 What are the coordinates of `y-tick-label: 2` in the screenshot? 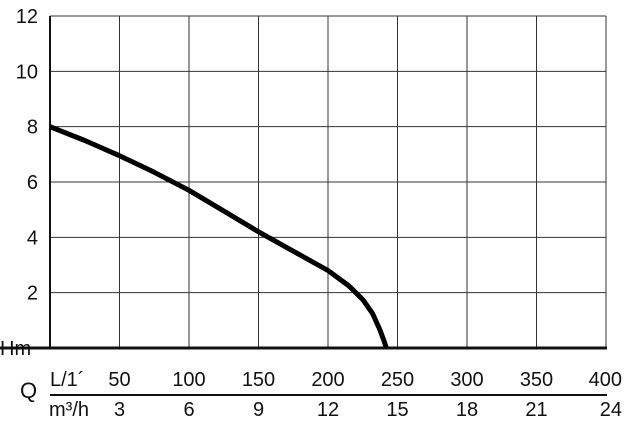 It's located at (32, 294).